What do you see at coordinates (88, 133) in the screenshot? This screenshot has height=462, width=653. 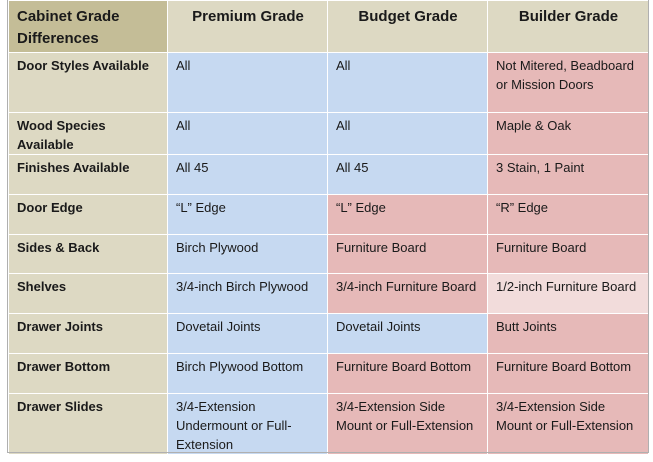 I see `row-header: Wood Species Available` at bounding box center [88, 133].